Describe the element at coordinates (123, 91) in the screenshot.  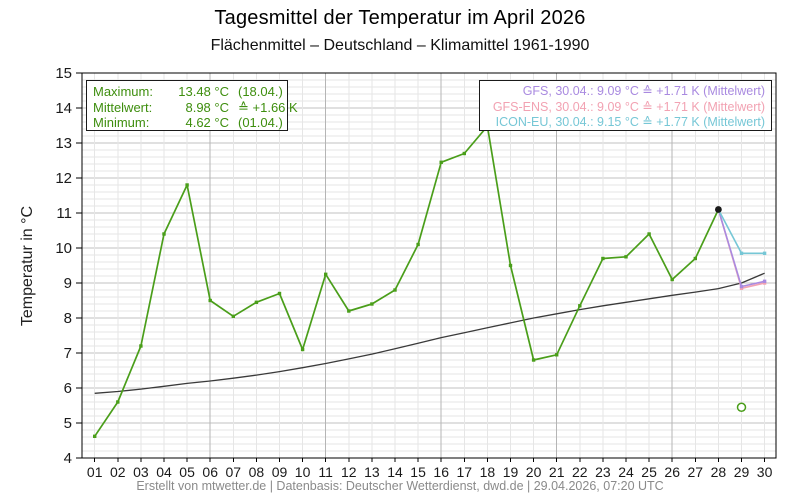
I see `stat-label: Maximum:` at that location.